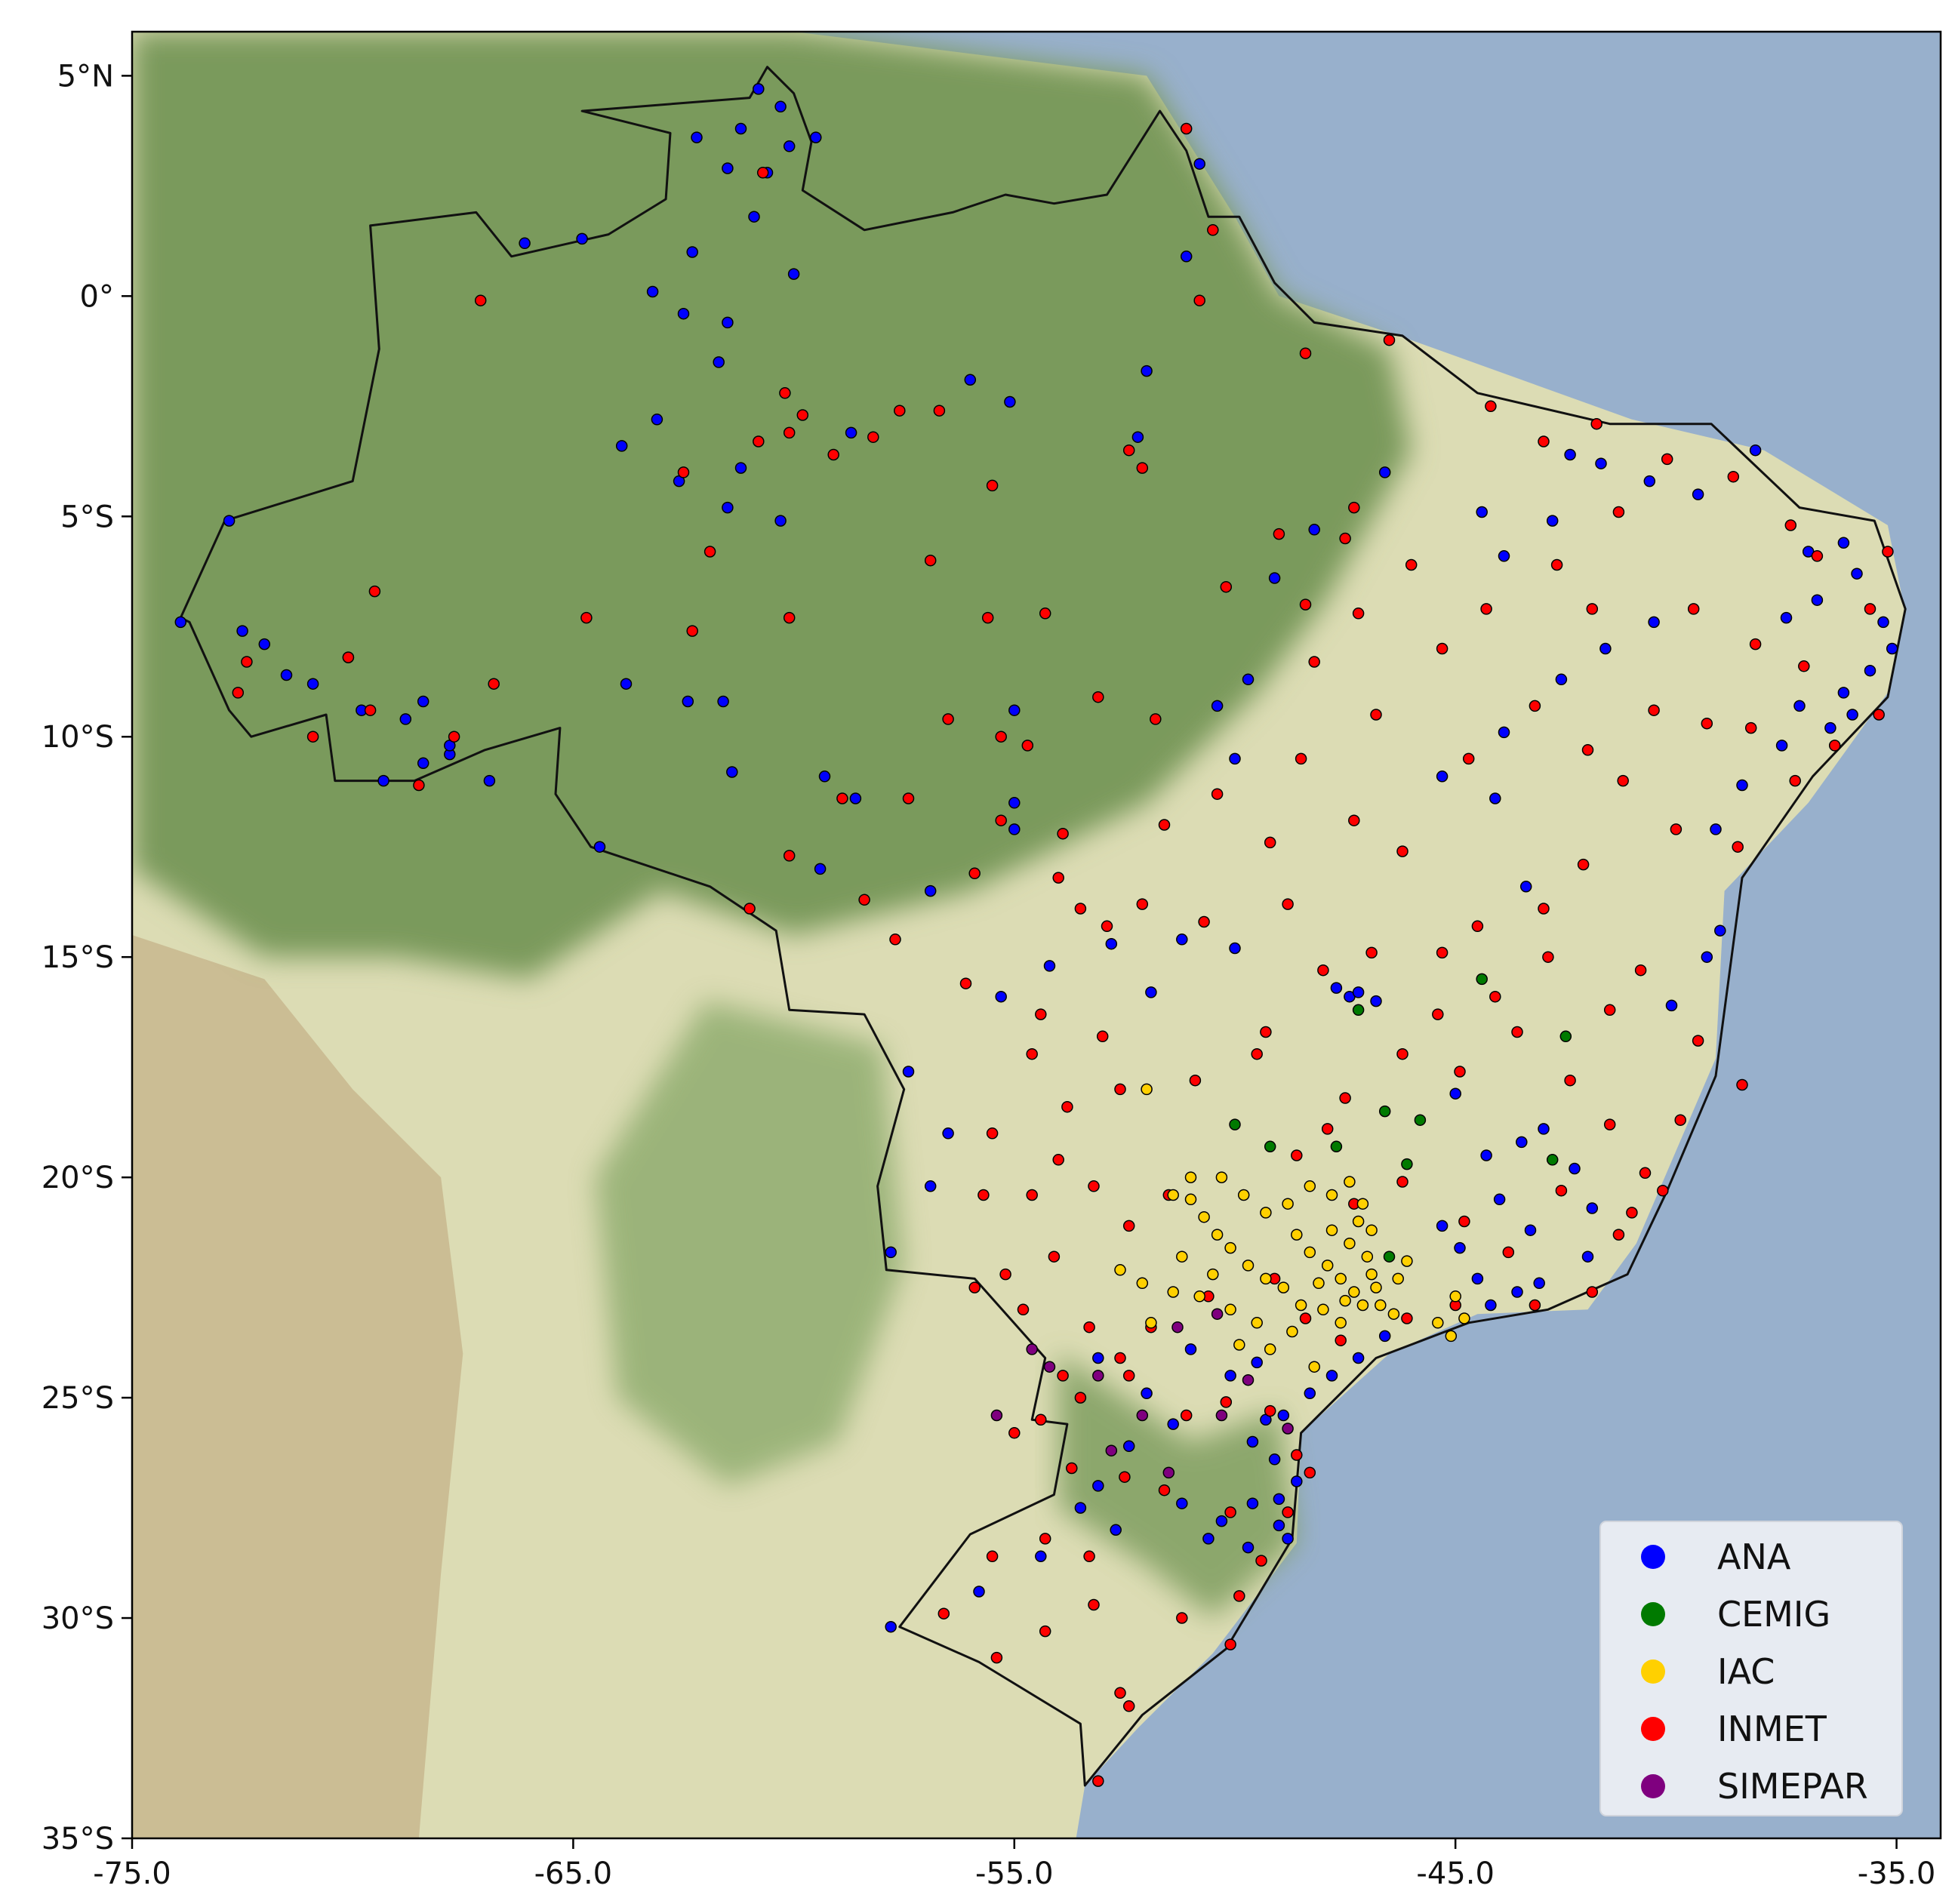  I want to click on y-tick-label: 15°S, so click(78, 957).